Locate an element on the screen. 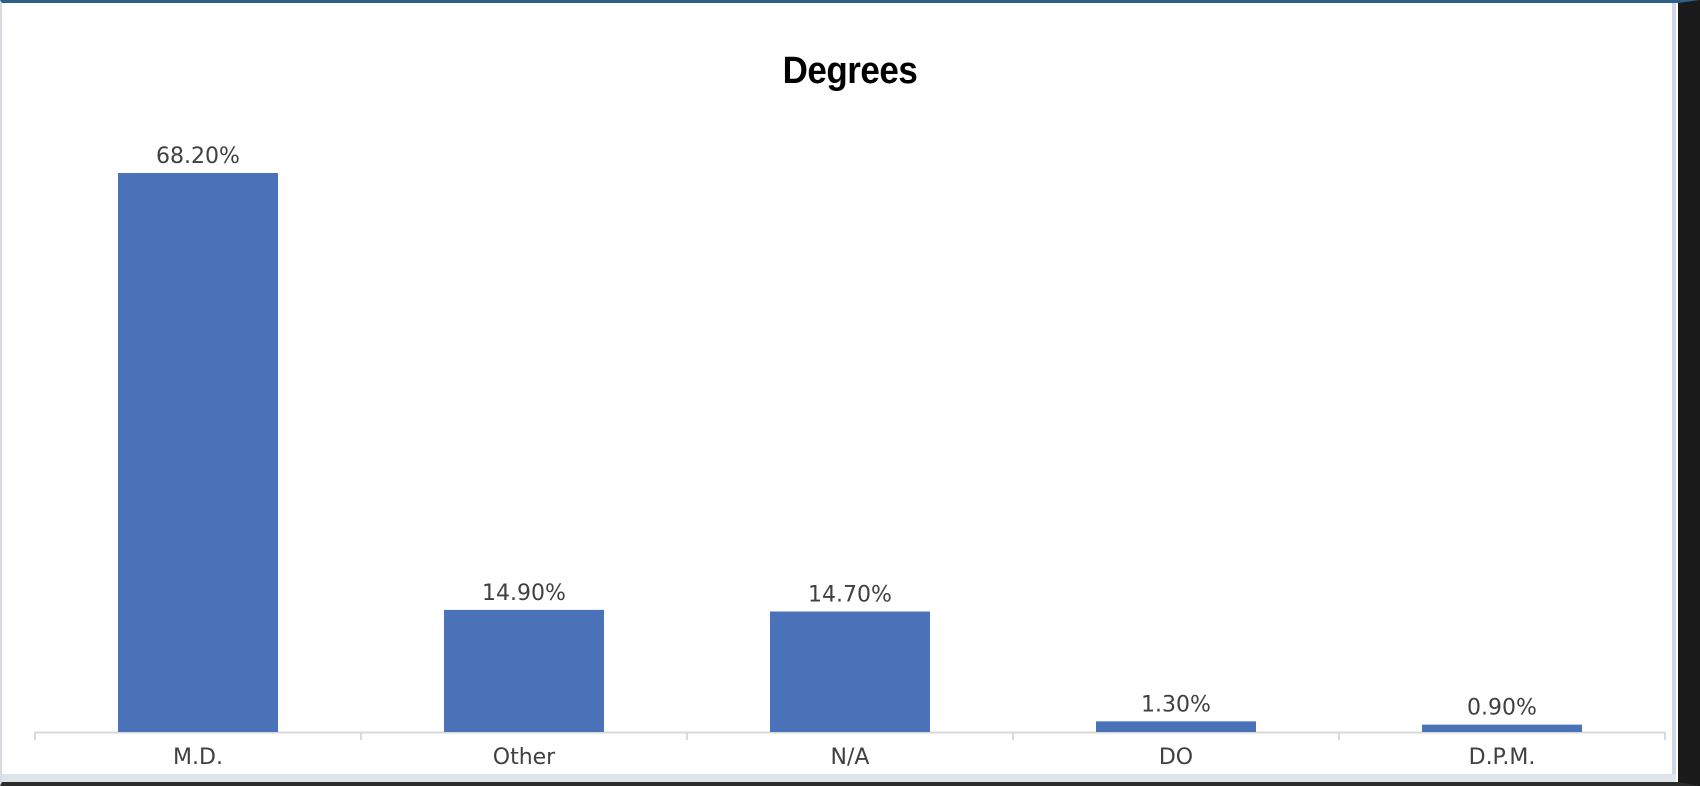 This screenshot has height=786, width=1700. x-tick-label: D.P.M. is located at coordinates (1502, 757).